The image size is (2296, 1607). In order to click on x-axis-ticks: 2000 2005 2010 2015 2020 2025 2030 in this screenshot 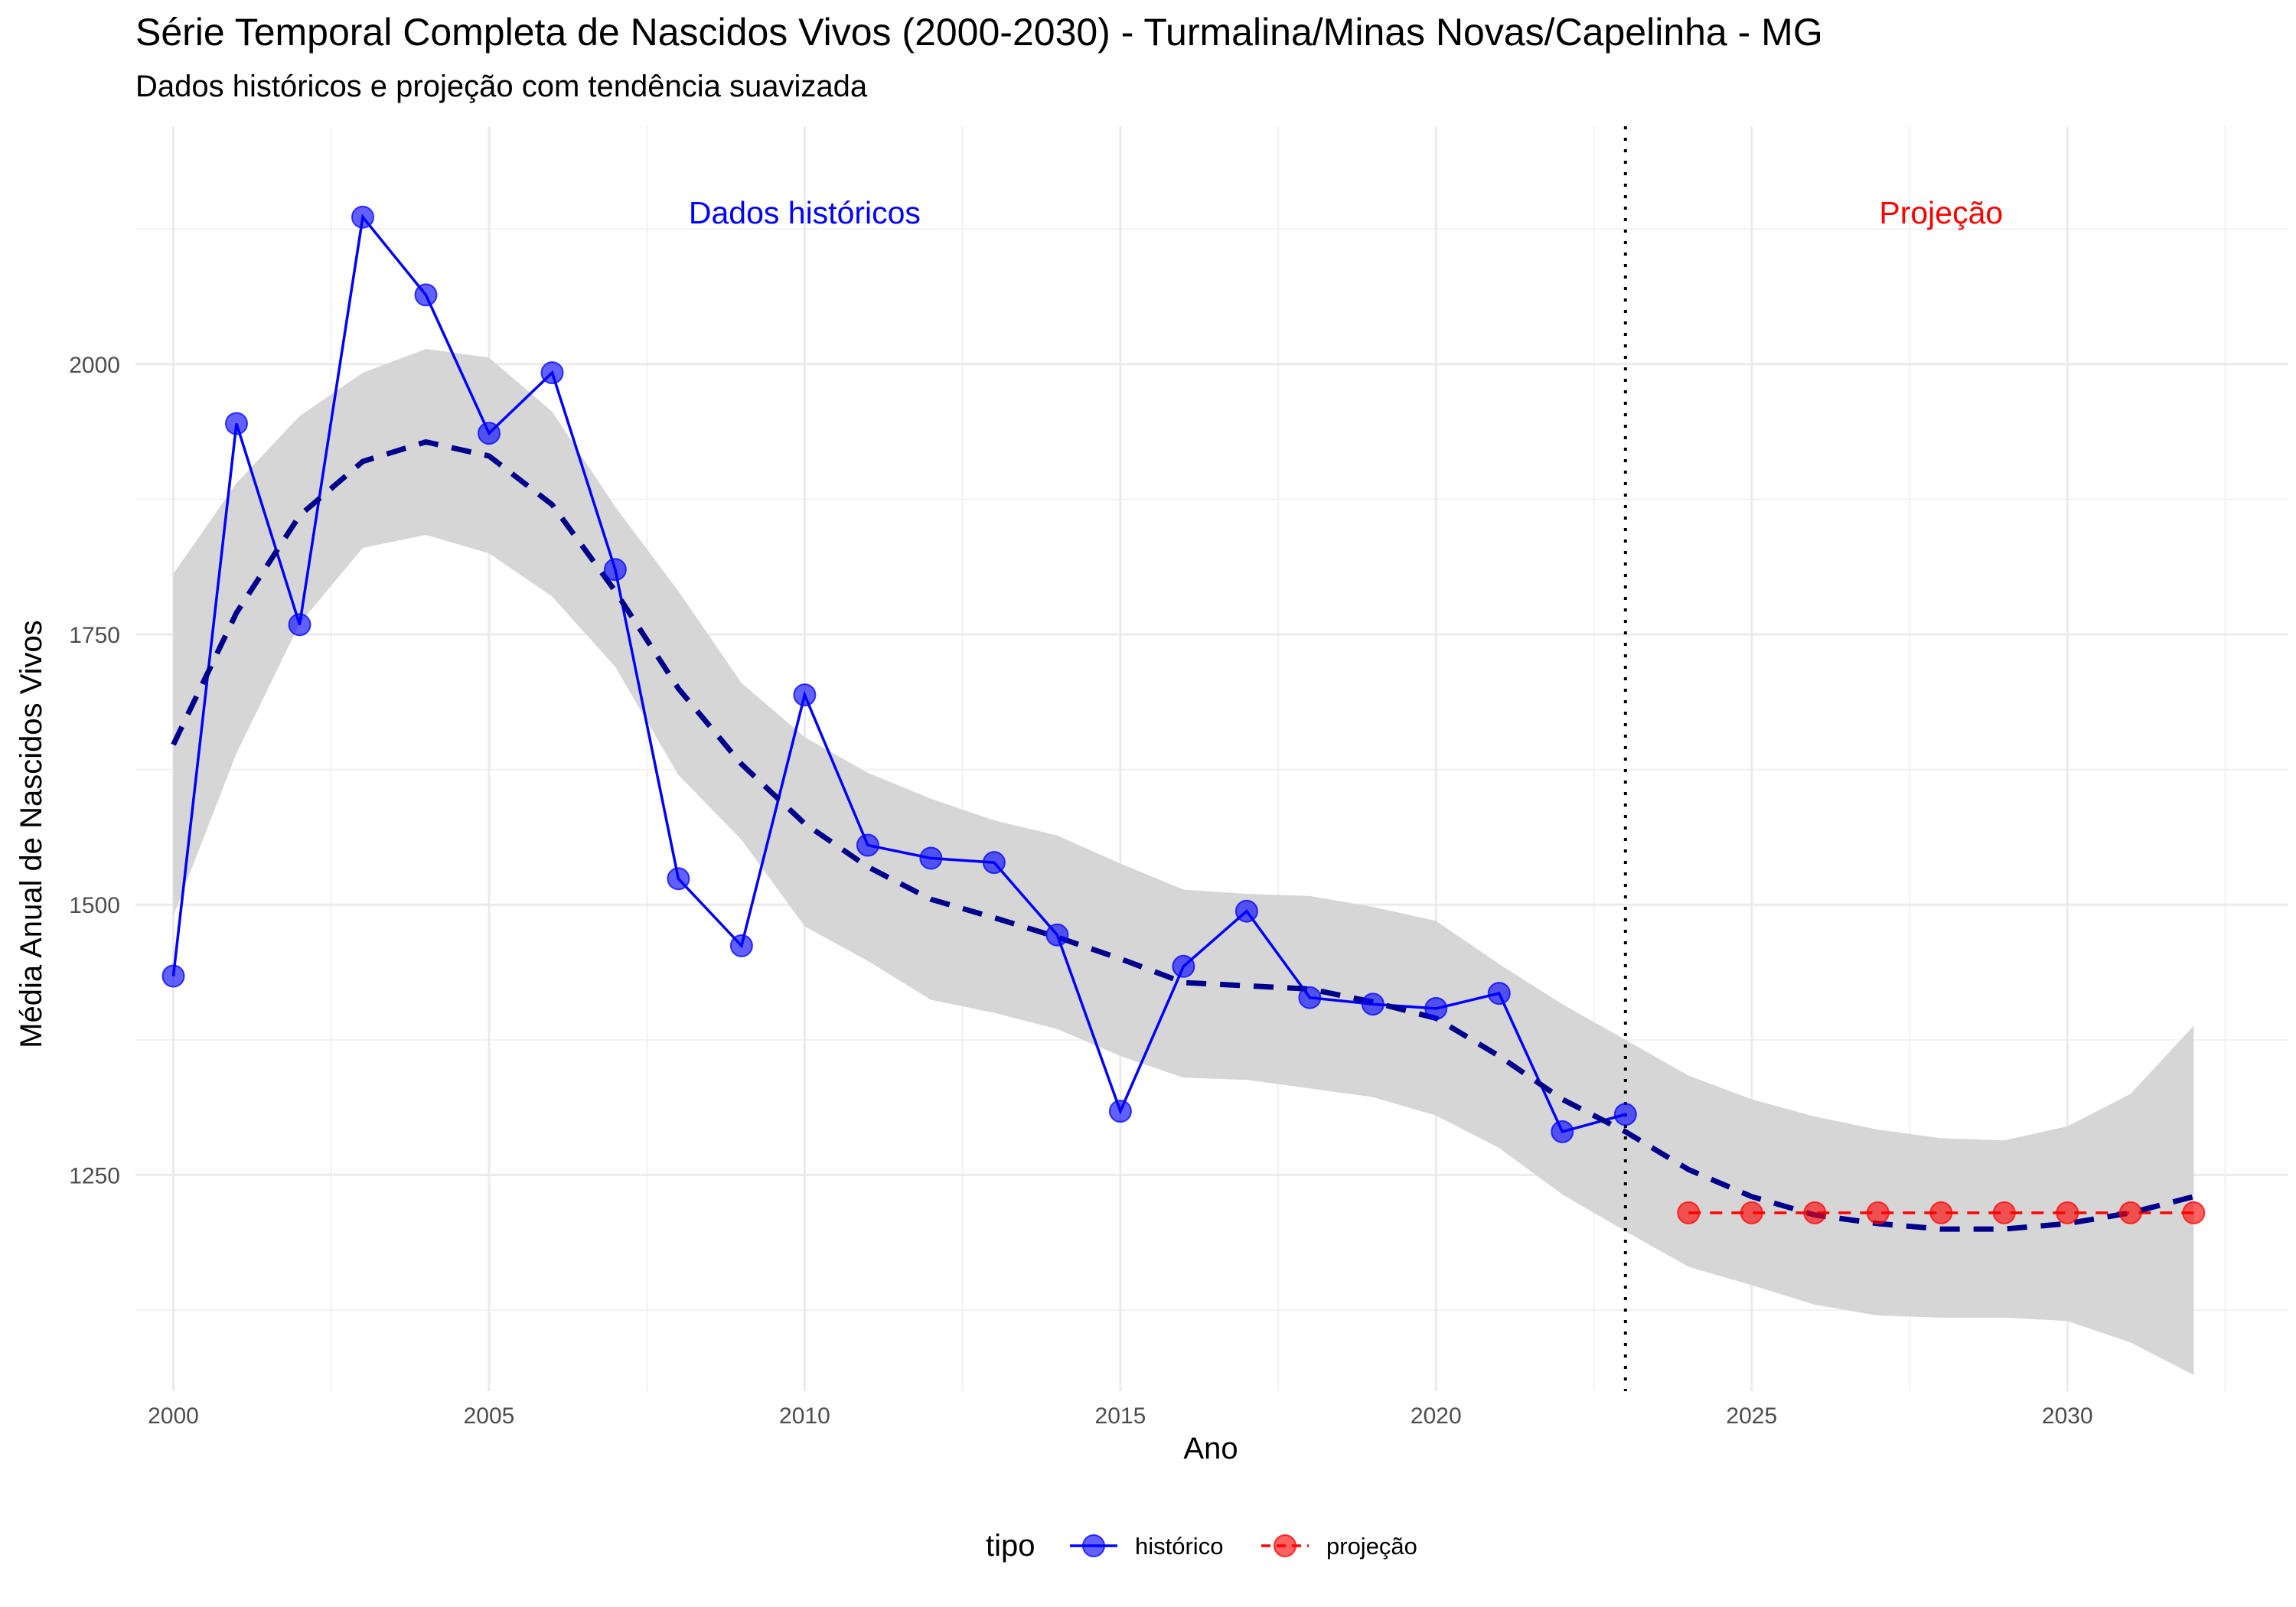, I will do `click(1120, 1416)`.